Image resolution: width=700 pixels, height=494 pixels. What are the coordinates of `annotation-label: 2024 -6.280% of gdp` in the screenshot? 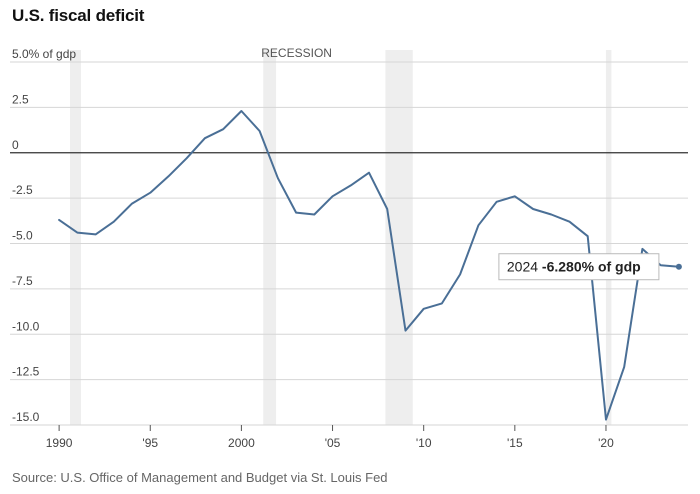 It's located at (574, 267).